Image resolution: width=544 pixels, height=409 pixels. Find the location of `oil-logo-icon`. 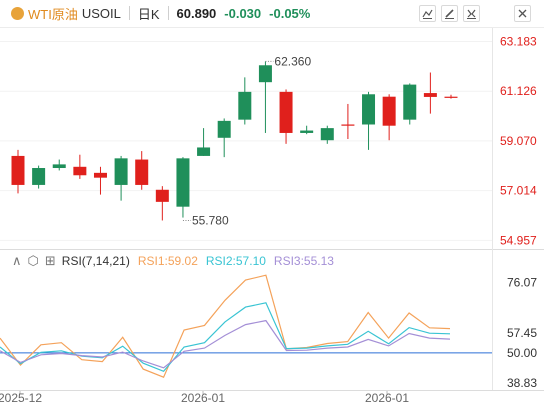

oil-logo-icon is located at coordinates (17, 13).